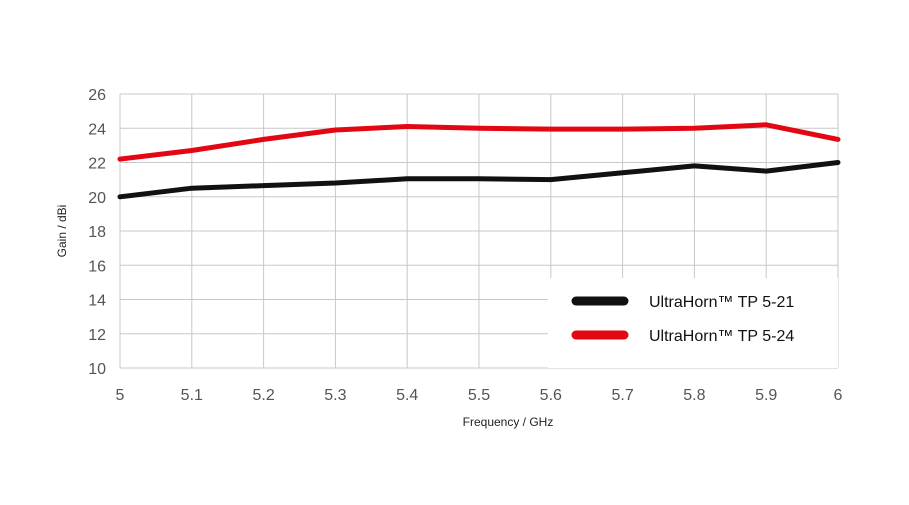 This screenshot has height=505, width=909. I want to click on x-tick-label: 5.2, so click(263, 395).